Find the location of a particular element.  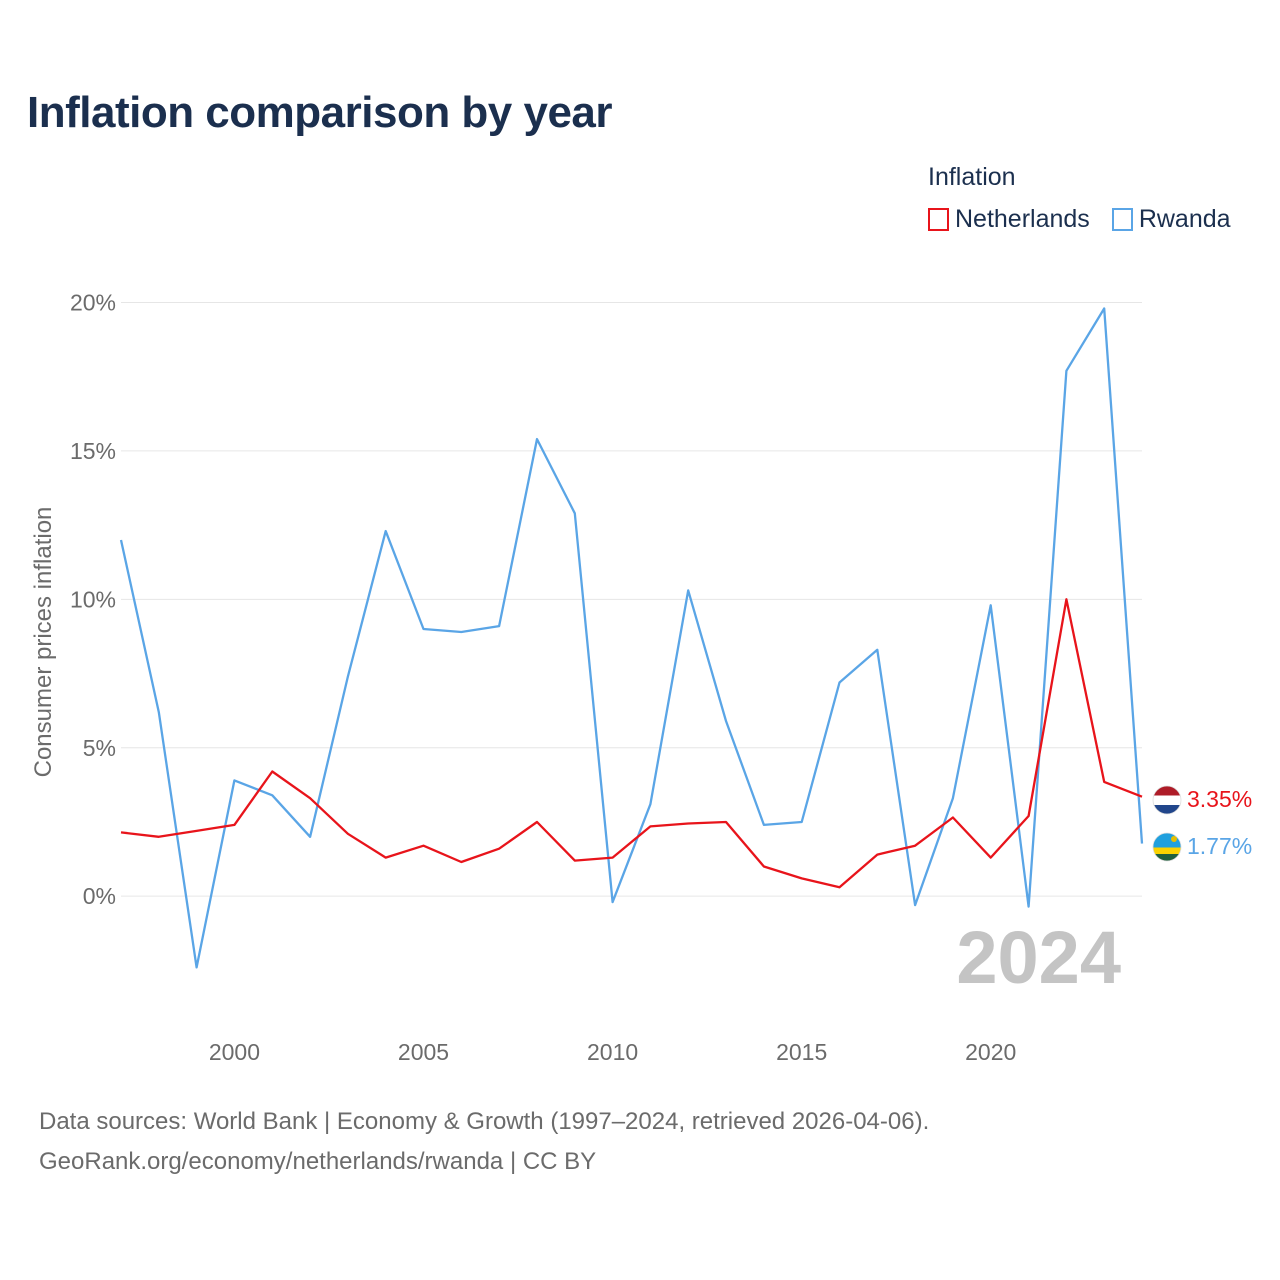

y-tick-label: 10% is located at coordinates (93, 599).